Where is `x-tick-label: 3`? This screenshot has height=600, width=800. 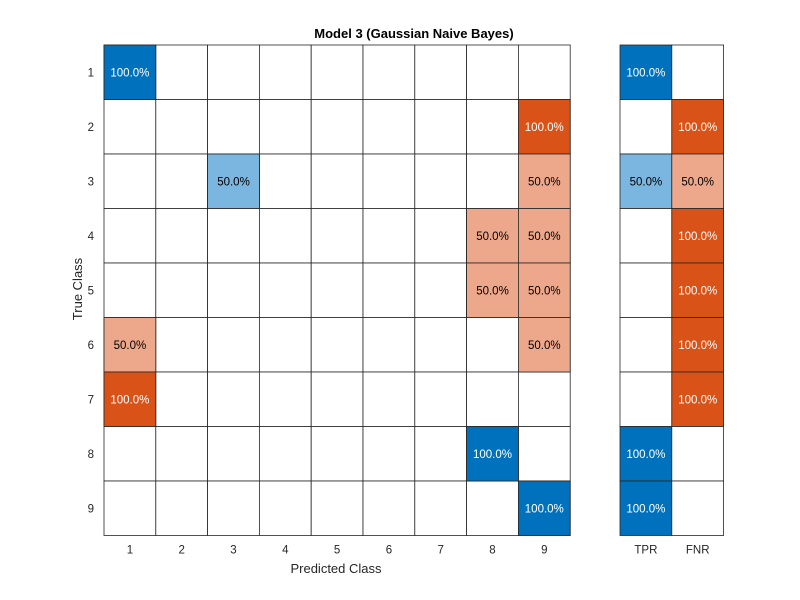
x-tick-label: 3 is located at coordinates (233, 551).